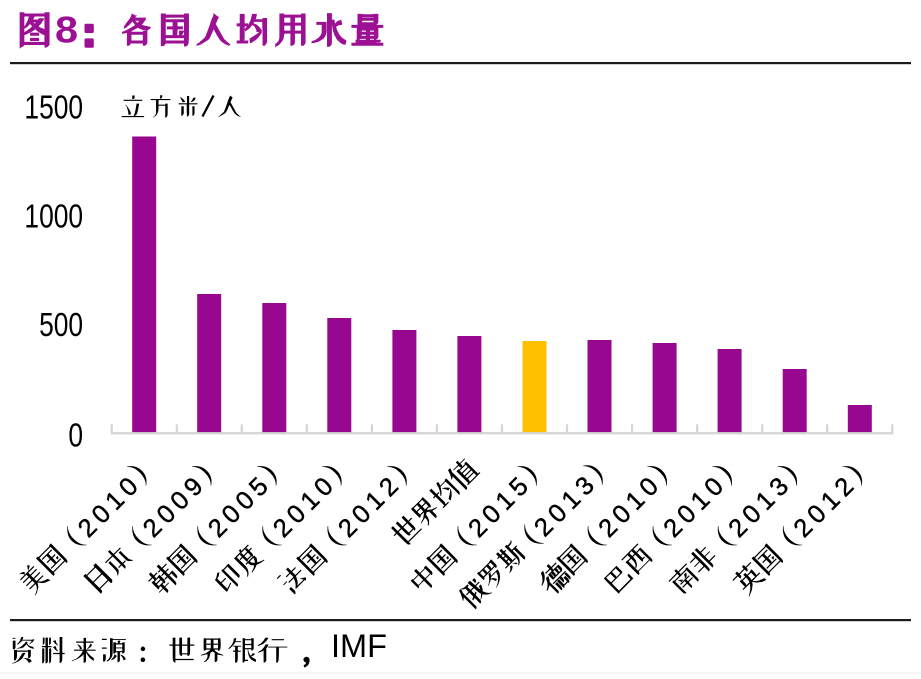 The image size is (921, 679). What do you see at coordinates (53, 108) in the screenshot?
I see `svg-text: 1500` at bounding box center [53, 108].